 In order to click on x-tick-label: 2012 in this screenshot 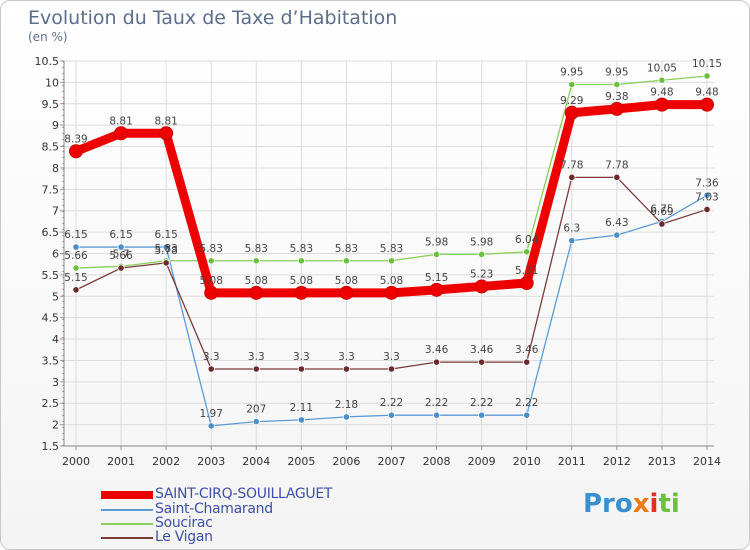, I will do `click(617, 461)`.